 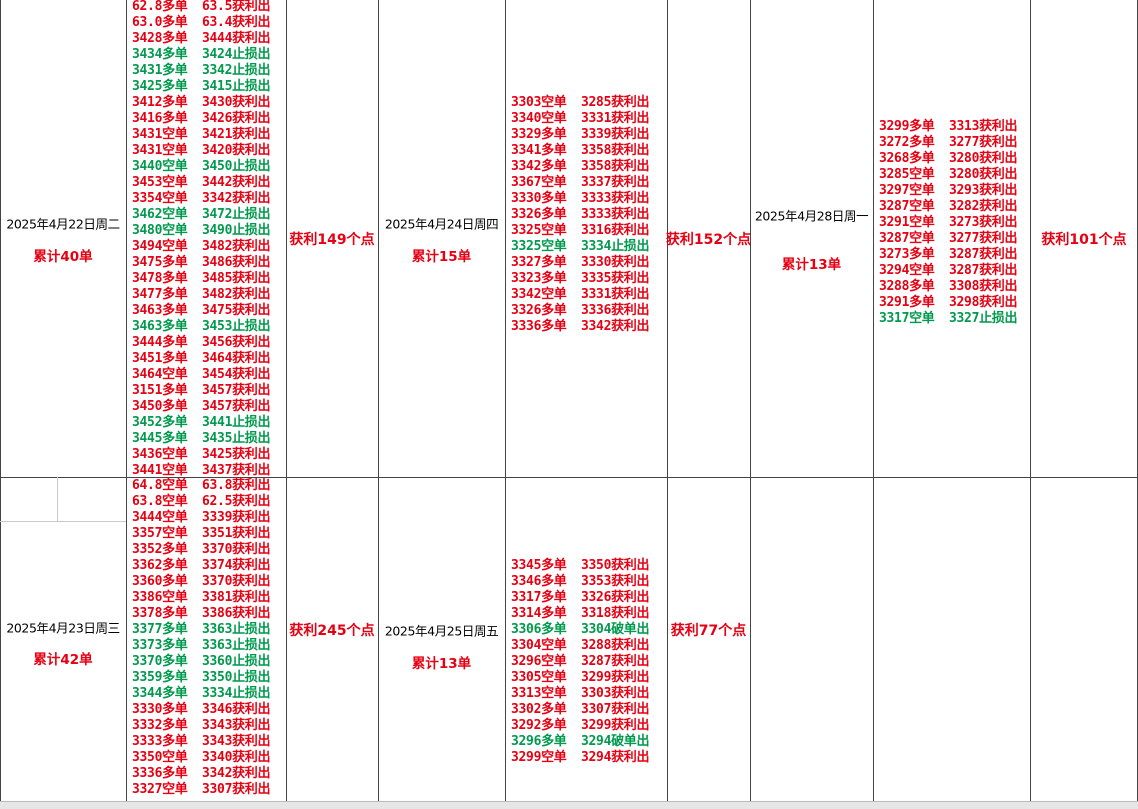 What do you see at coordinates (907, 142) in the screenshot?
I see `trade-open: 3272多单` at bounding box center [907, 142].